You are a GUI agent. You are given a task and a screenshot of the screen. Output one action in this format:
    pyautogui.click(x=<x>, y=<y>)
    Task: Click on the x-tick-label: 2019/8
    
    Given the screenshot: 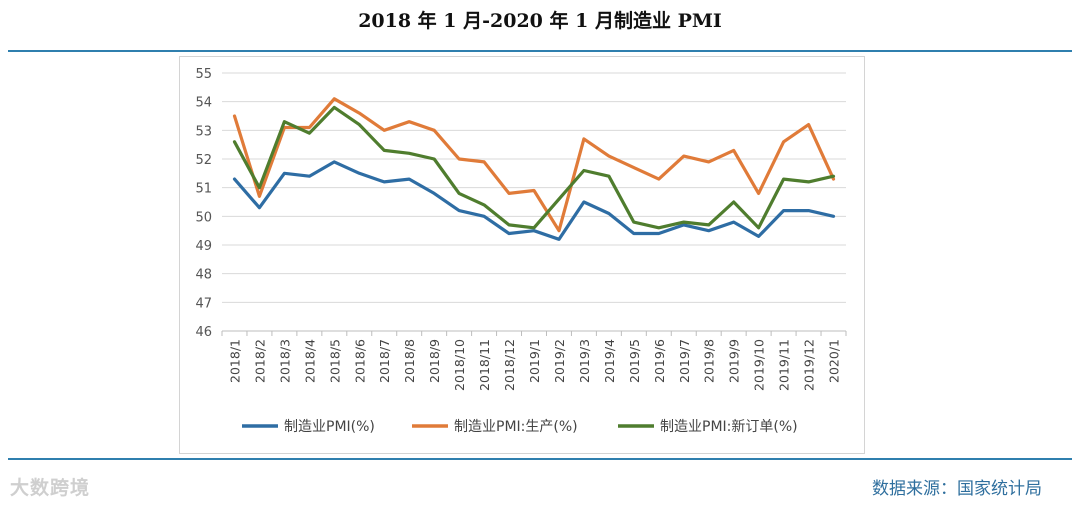 What is the action you would take?
    pyautogui.click(x=709, y=361)
    